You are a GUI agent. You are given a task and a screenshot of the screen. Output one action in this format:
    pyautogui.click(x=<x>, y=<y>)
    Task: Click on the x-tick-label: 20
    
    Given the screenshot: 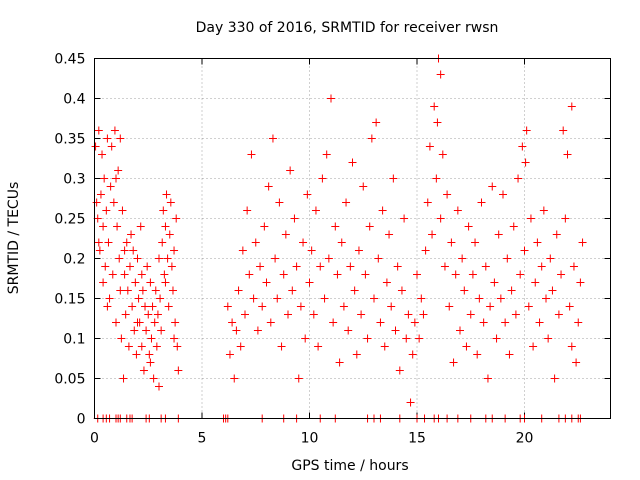 What is the action you would take?
    pyautogui.click(x=525, y=439)
    